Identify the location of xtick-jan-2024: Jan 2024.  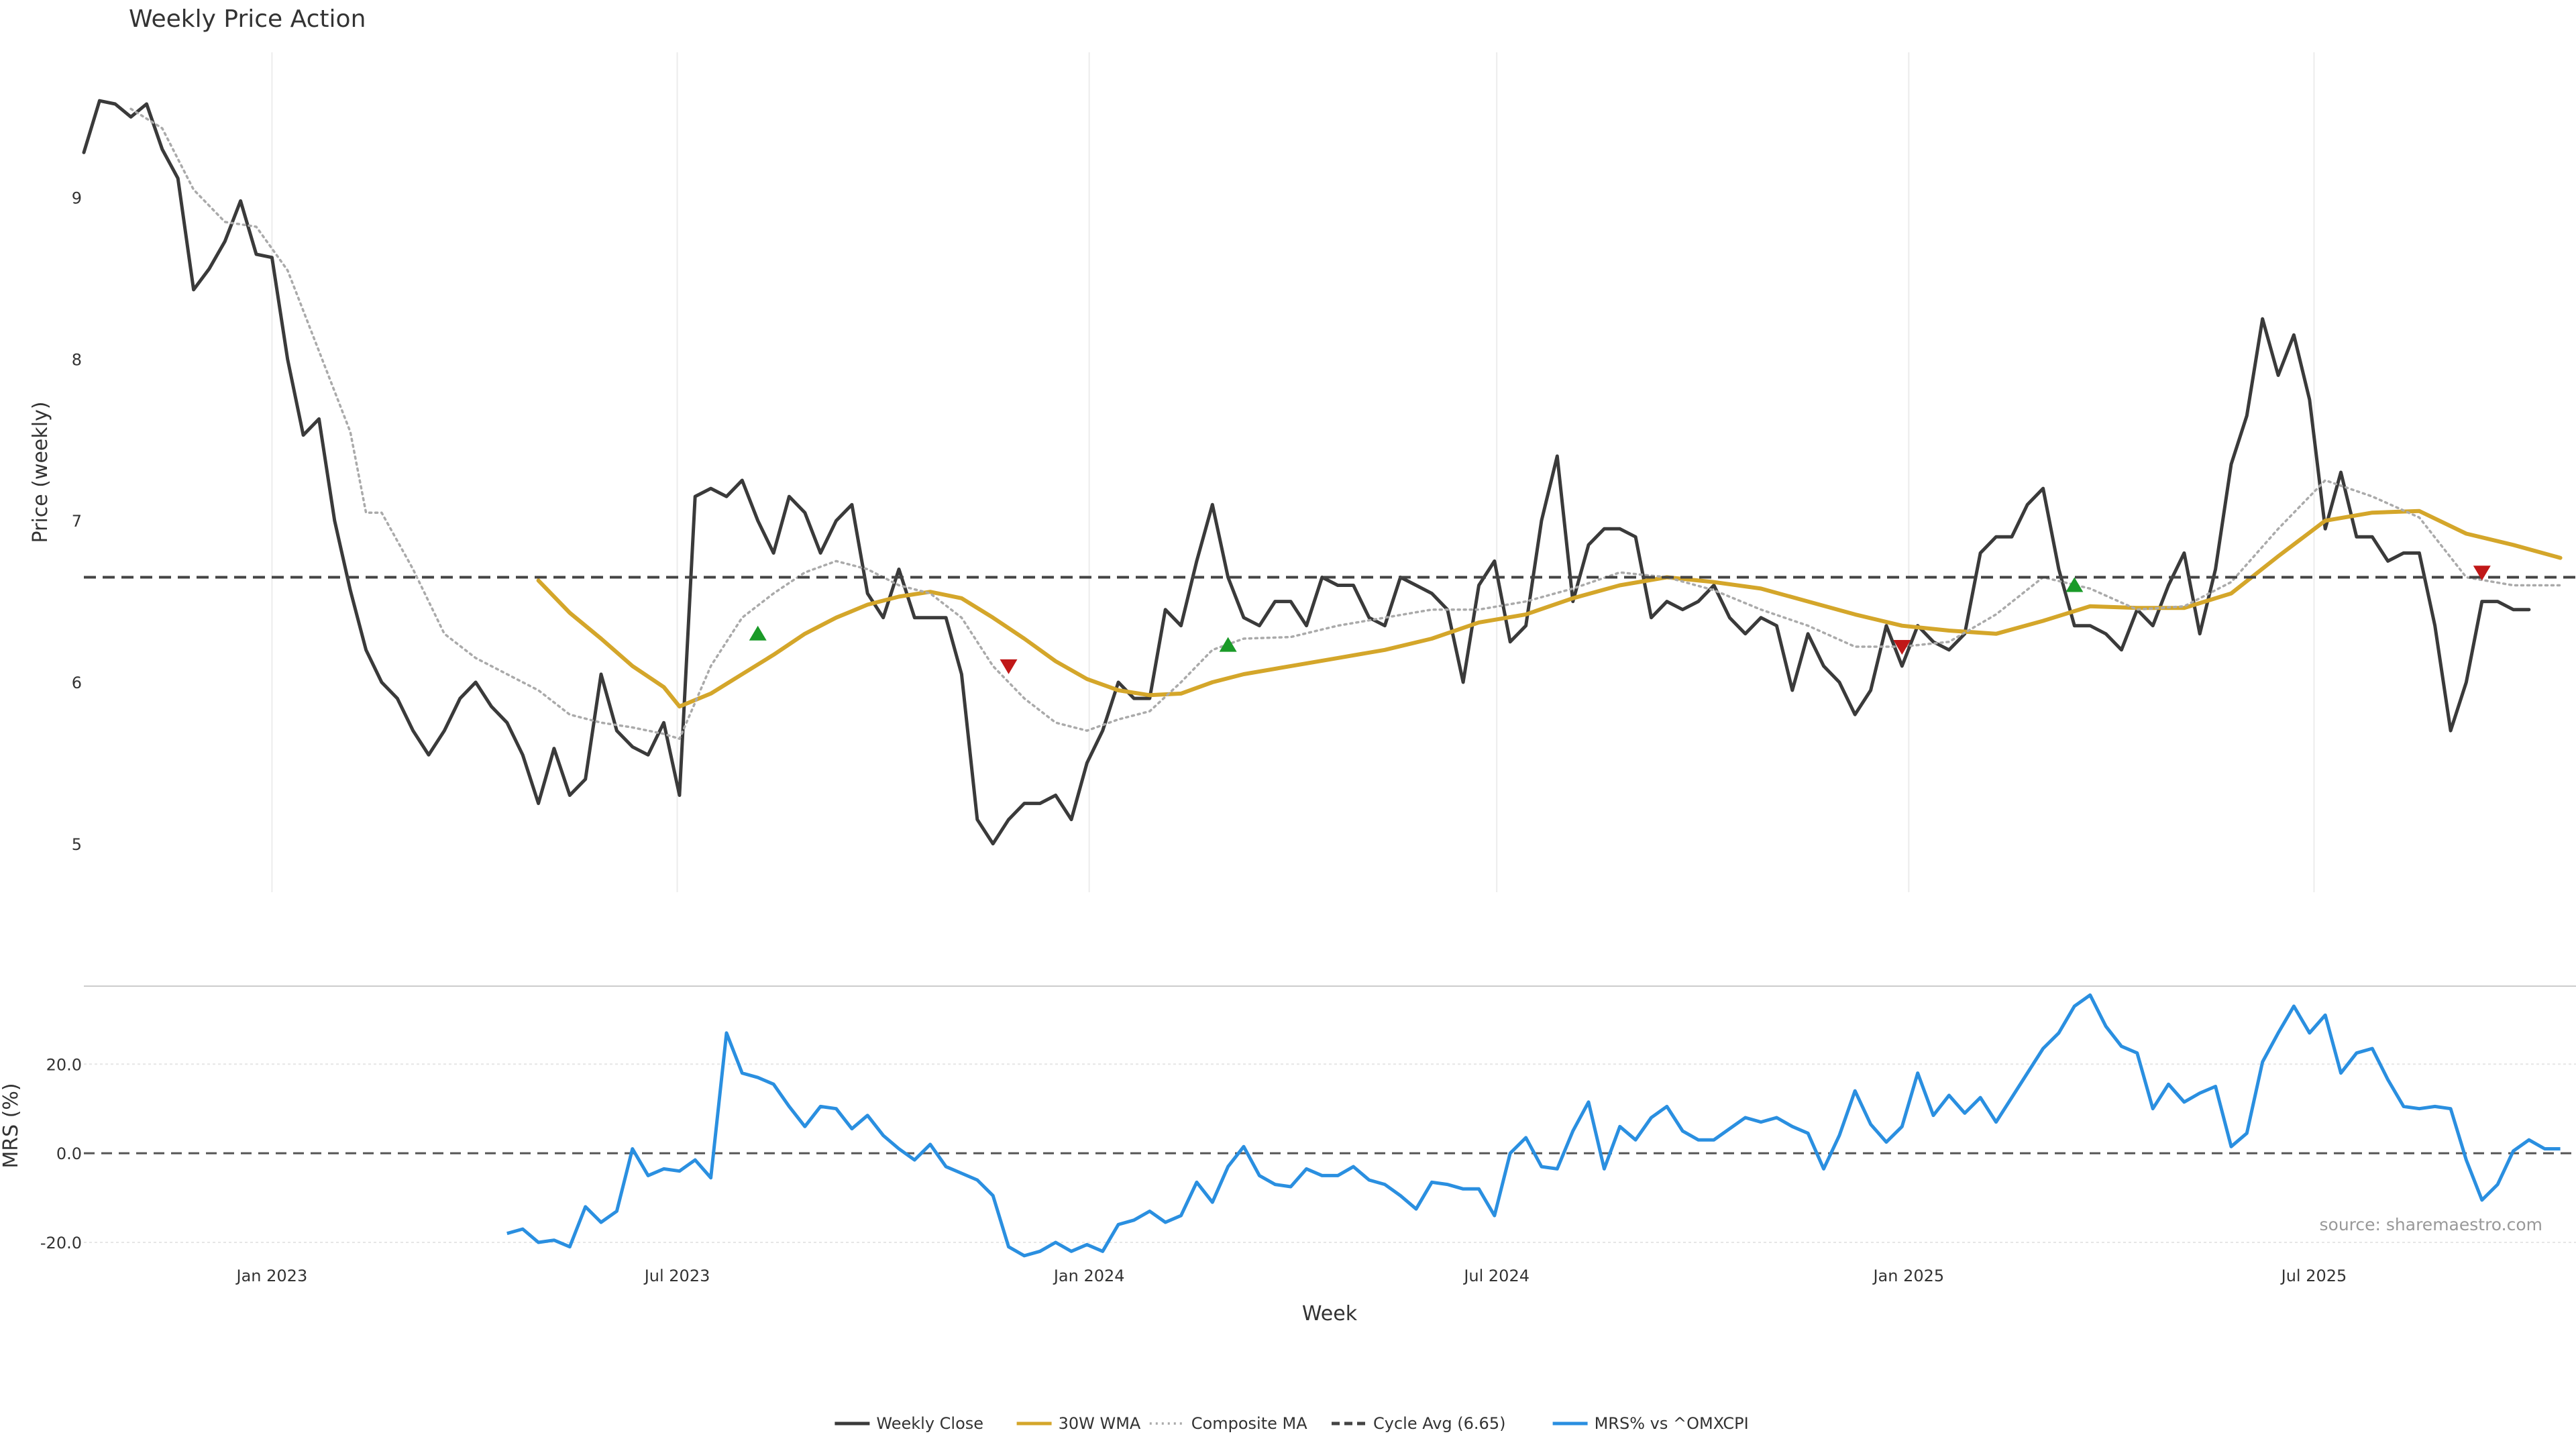
(1089, 1276).